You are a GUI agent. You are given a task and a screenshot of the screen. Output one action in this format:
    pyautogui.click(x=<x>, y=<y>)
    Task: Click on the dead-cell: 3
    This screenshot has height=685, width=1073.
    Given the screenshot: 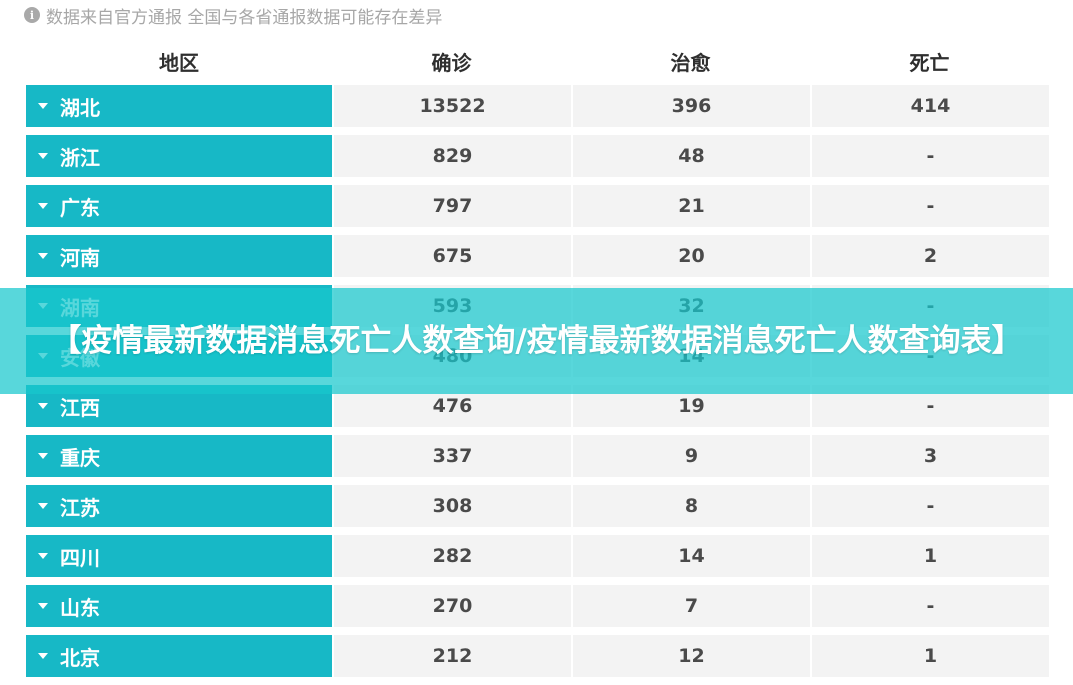 What is the action you would take?
    pyautogui.click(x=930, y=456)
    